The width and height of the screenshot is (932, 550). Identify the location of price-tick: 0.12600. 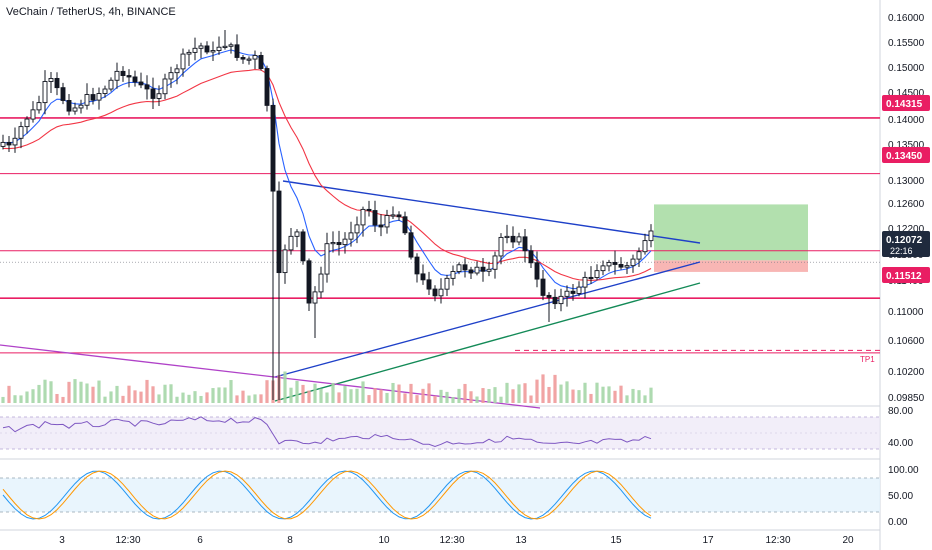
(906, 204).